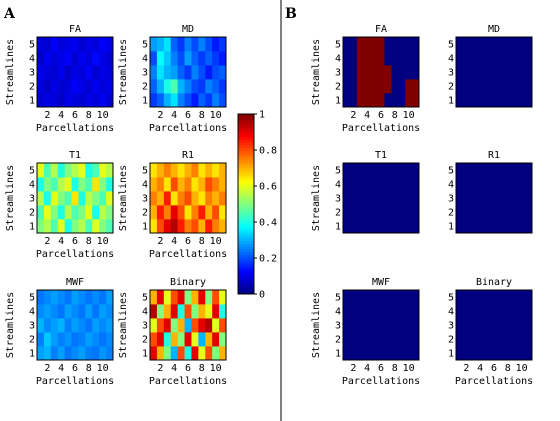 Image resolution: width=560 pixels, height=421 pixels. I want to click on y-tick-label: 3, so click(32, 73).